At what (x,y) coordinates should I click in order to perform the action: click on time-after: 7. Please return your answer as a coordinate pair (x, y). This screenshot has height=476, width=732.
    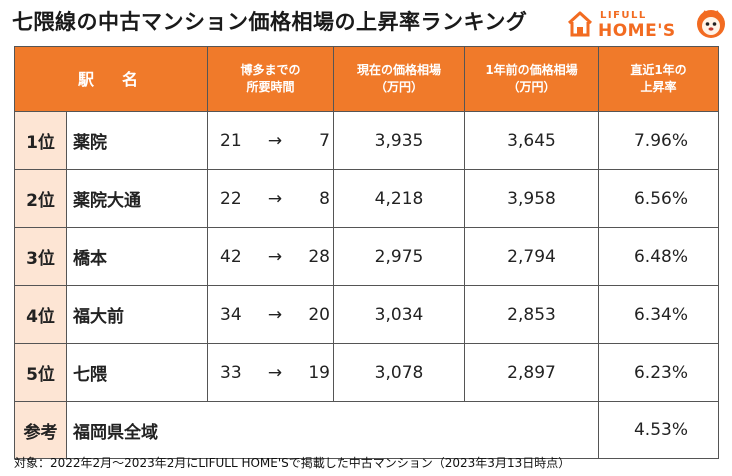
    Looking at the image, I should click on (324, 140).